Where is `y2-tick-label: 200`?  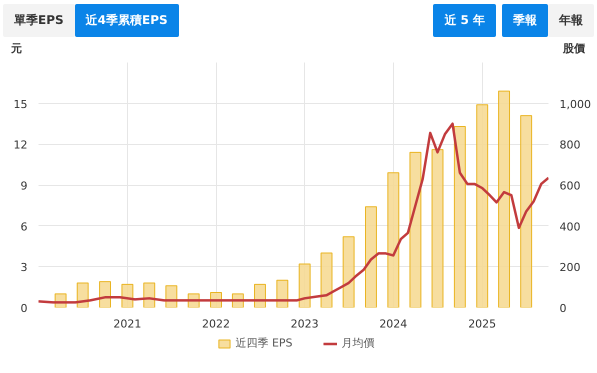
y2-tick-label: 200 is located at coordinates (570, 267).